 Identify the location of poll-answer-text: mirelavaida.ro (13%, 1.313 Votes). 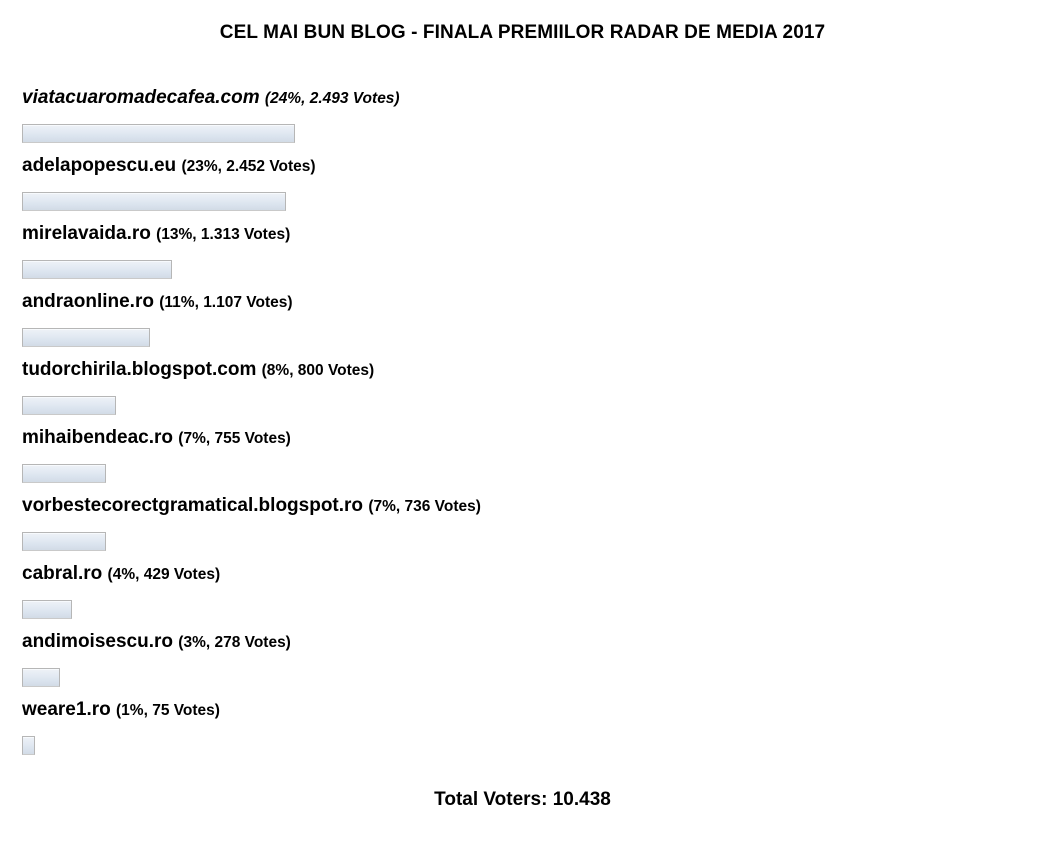
(156, 234).